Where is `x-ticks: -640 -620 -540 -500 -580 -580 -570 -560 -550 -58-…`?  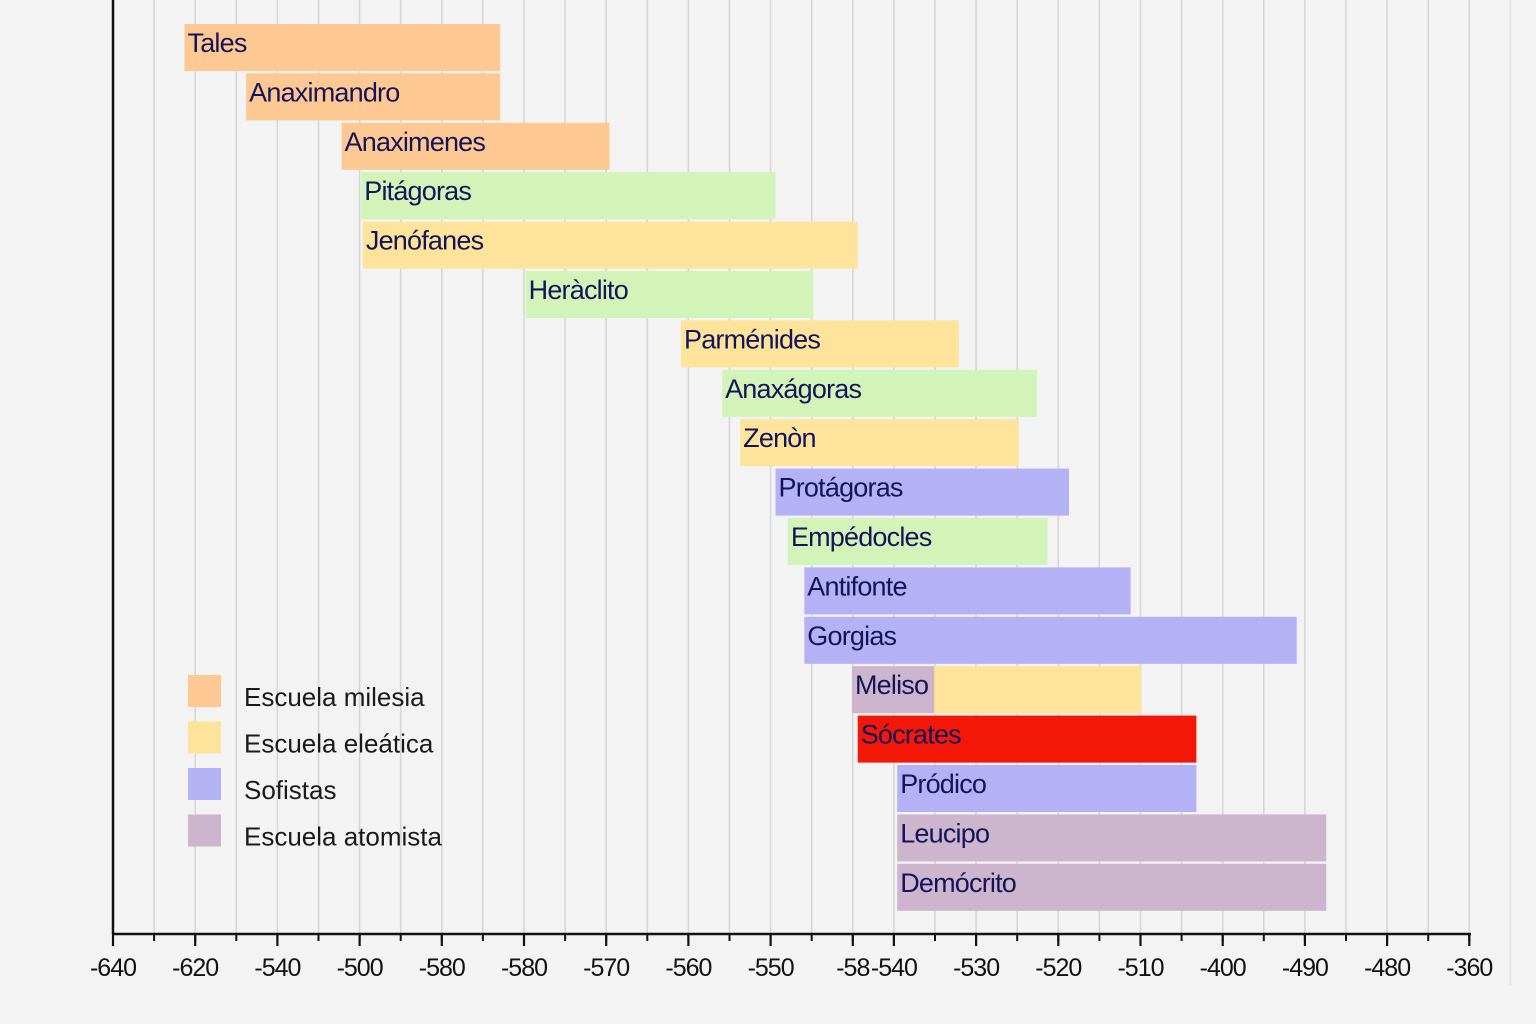 x-ticks: -640 -620 -540 -500 -580 -580 -570 -560 -550 -58-… is located at coordinates (791, 958).